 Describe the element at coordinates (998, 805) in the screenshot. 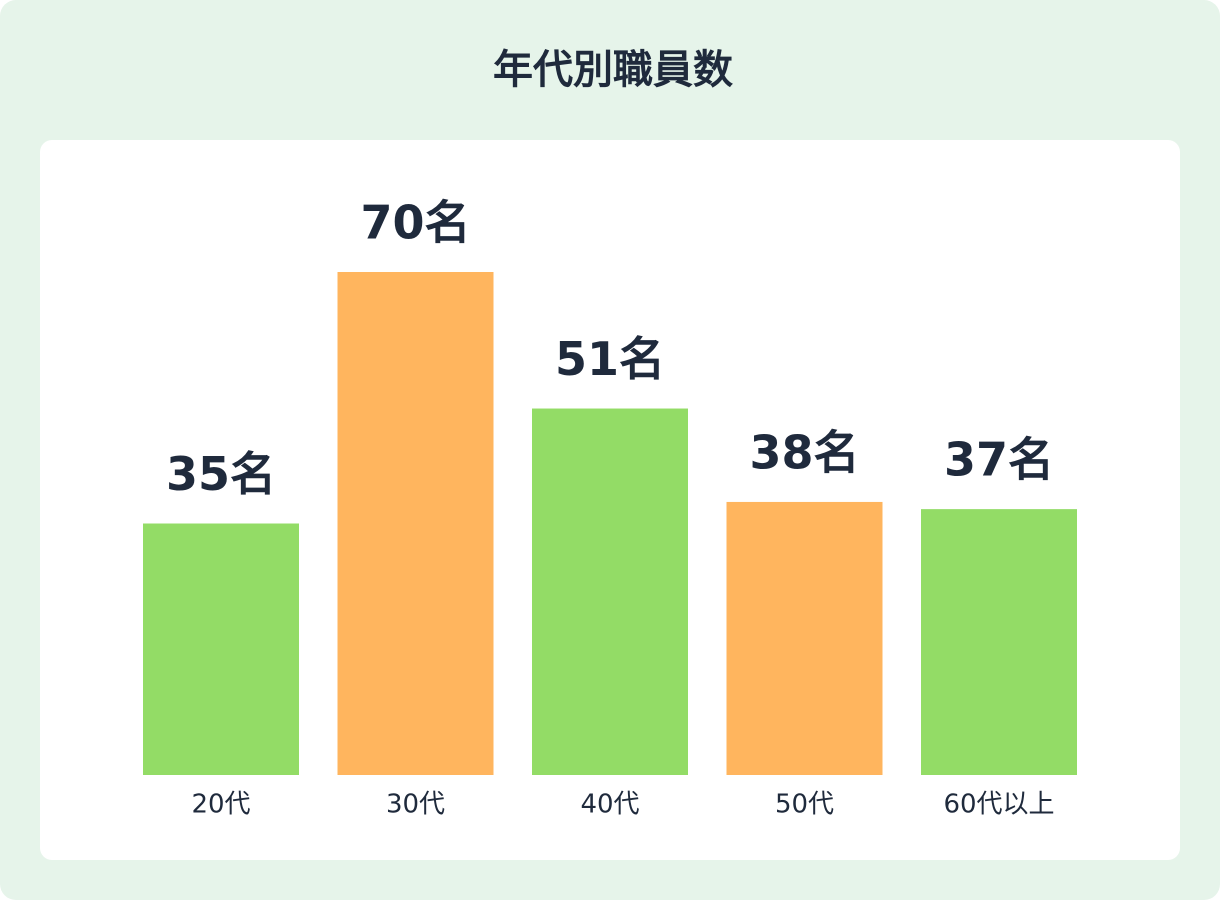

I see `x-tick-label: 60代以上` at that location.